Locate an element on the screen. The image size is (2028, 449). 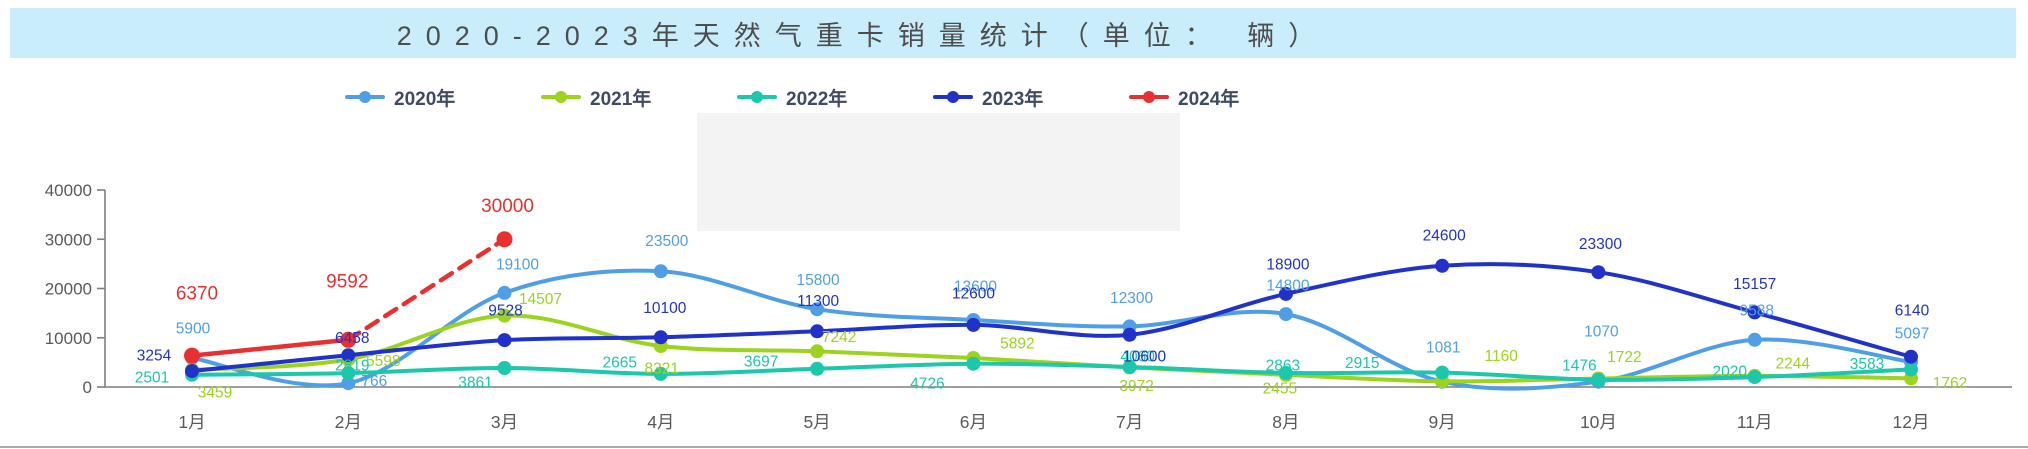
data-point-2024年-1月 is located at coordinates (192, 355).